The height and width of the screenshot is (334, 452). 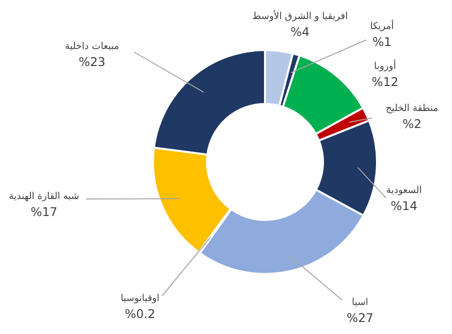 What do you see at coordinates (412, 108) in the screenshot?
I see `slice-label: منطقة الخليج` at bounding box center [412, 108].